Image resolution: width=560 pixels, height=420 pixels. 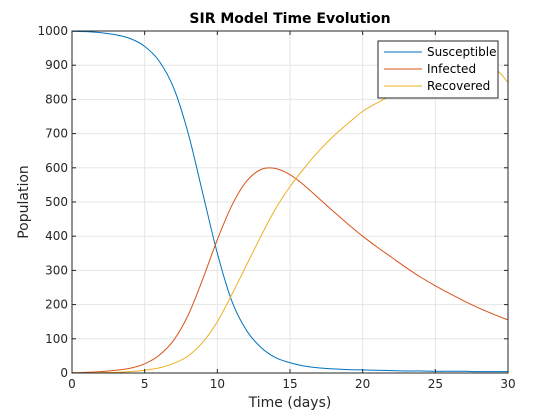 What do you see at coordinates (56, 99) in the screenshot?
I see `y-tick-label: 800` at bounding box center [56, 99].